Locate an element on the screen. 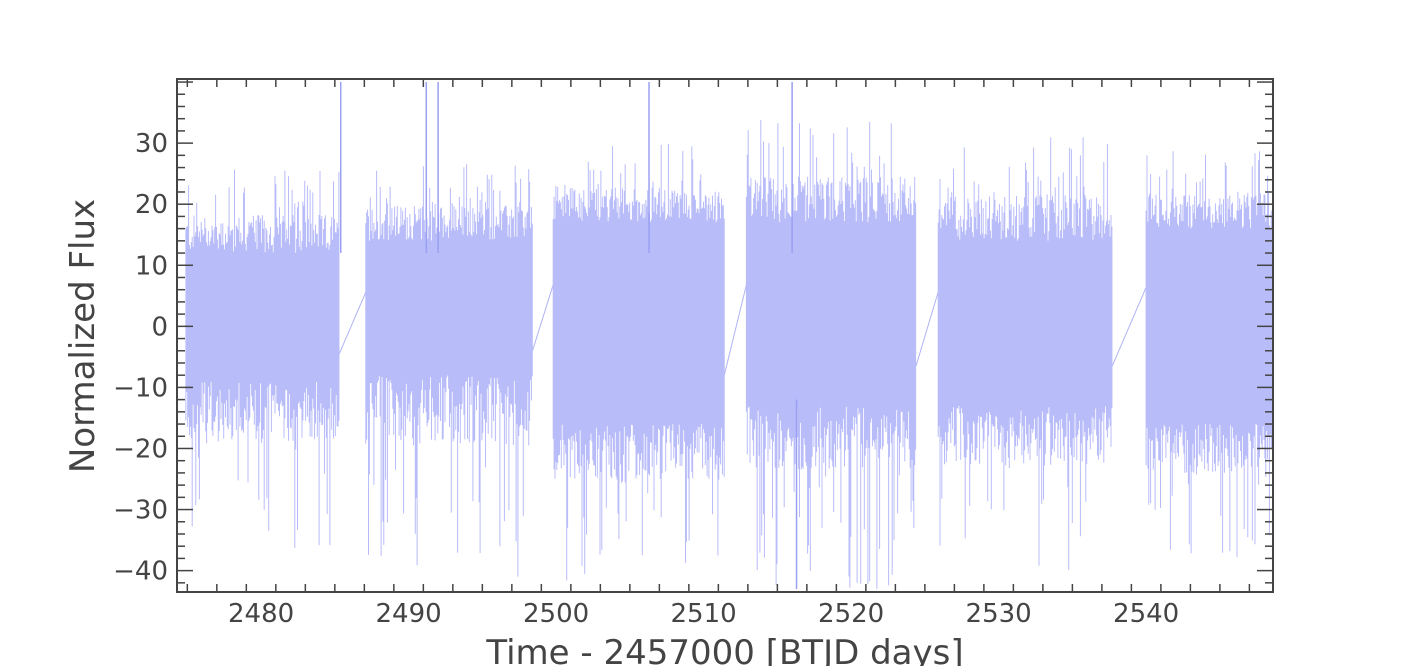 The image size is (1414, 671). x-tick-label: 2500 is located at coordinates (556, 614).